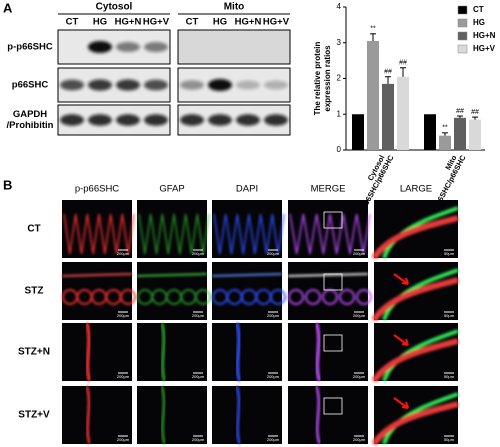 The width and height of the screenshot is (500, 447). What do you see at coordinates (317, 78) in the screenshot?
I see `y-axis-label: The relative protein` at bounding box center [317, 78].